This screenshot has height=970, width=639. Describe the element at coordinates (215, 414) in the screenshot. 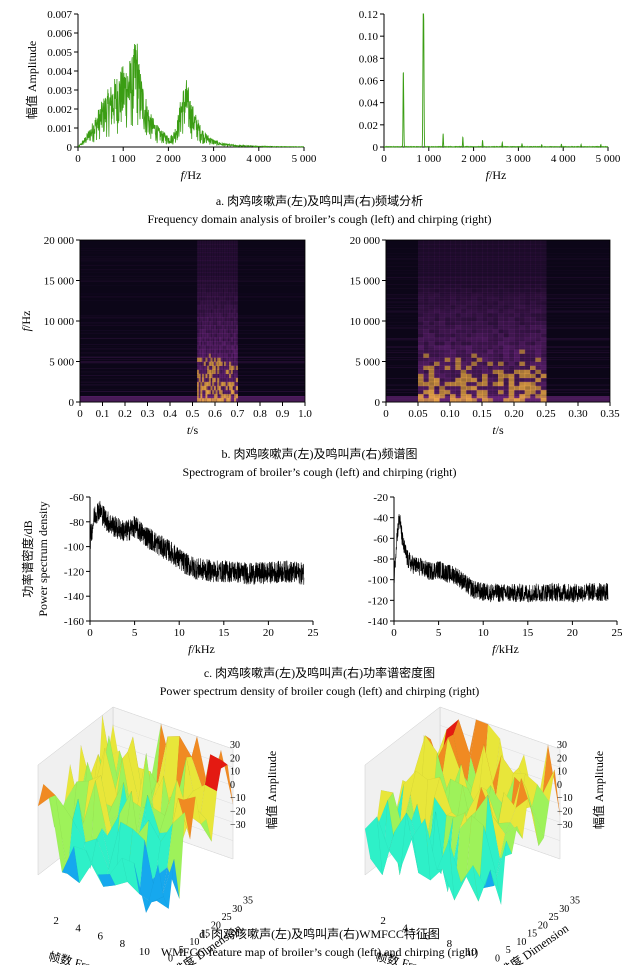

I see `x-tick-label: 0.6` at that location.